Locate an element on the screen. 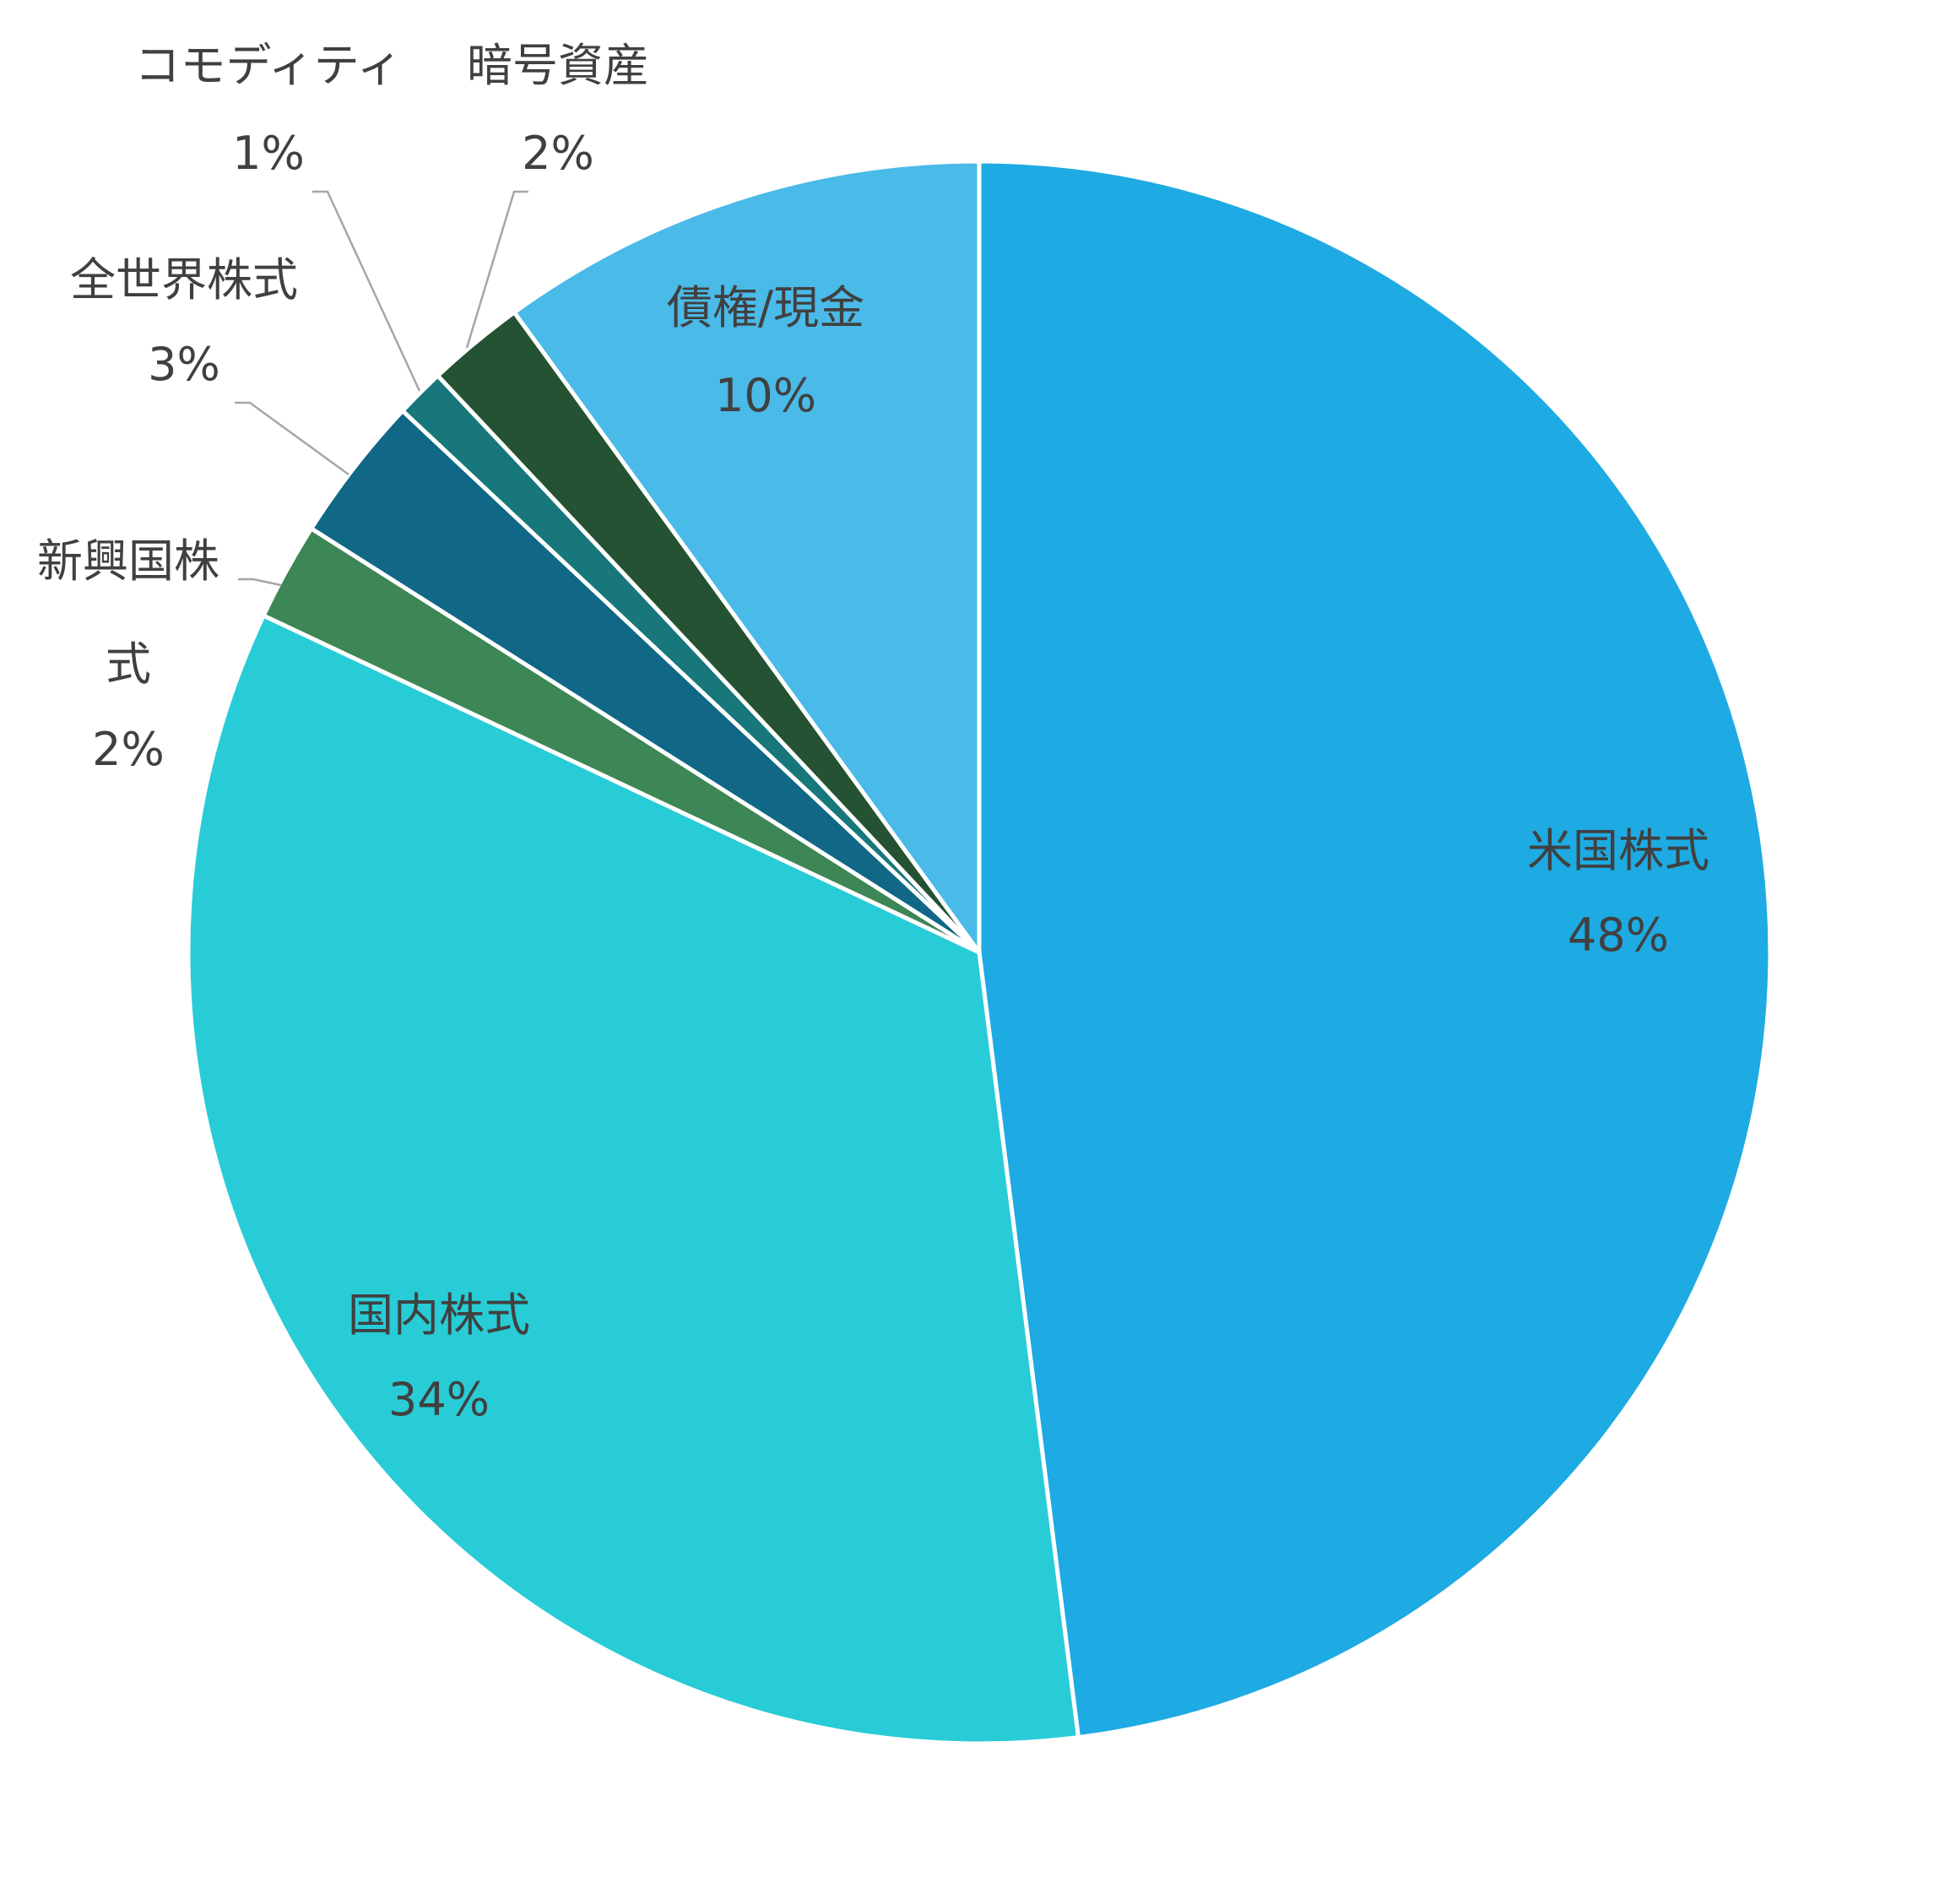  slice-value-emerging-equity: 2% is located at coordinates (128, 749).